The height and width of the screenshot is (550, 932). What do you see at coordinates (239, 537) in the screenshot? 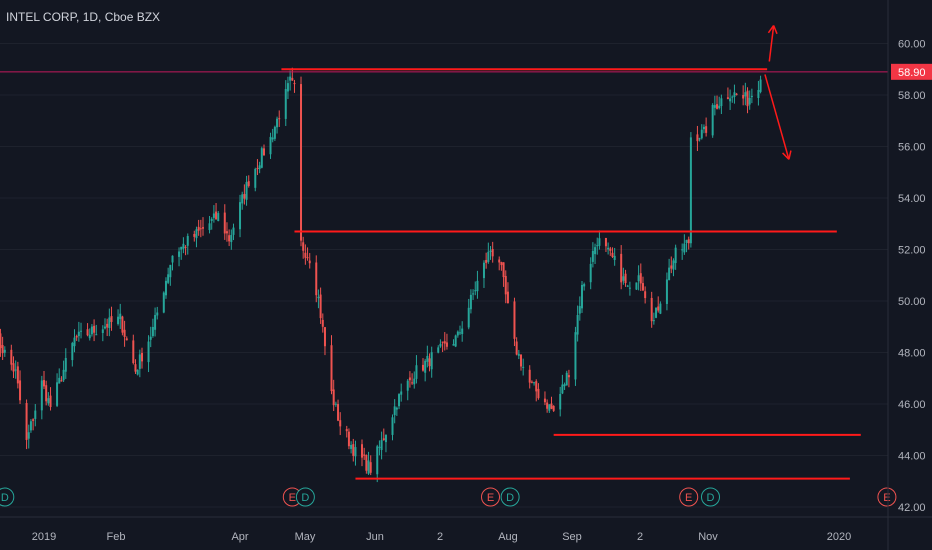
I see `x-tick-label: Apr` at bounding box center [239, 537].